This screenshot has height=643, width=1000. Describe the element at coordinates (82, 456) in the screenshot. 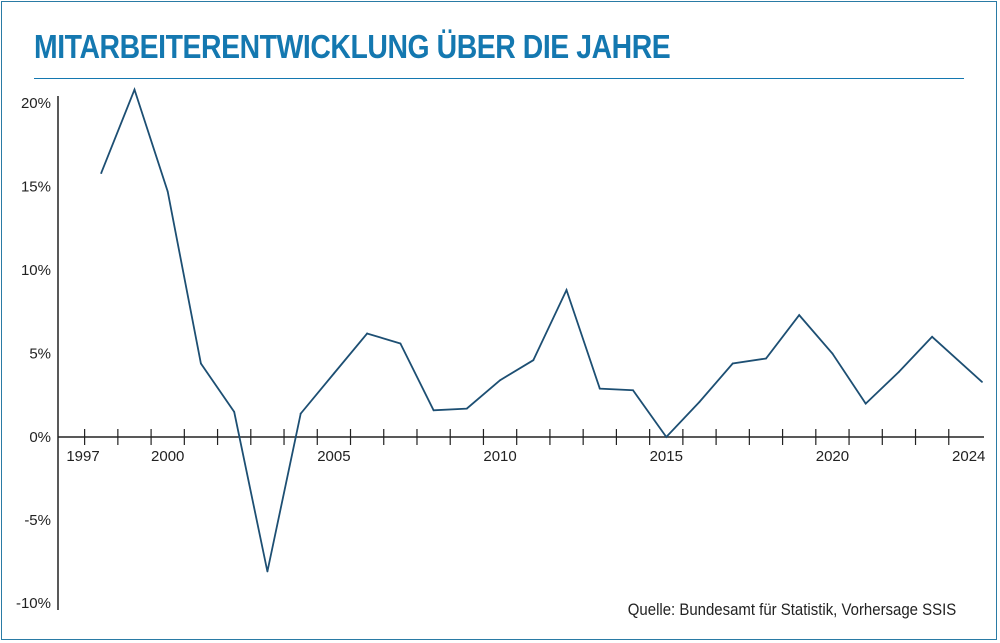

I see `x-tick-label: 1997` at that location.